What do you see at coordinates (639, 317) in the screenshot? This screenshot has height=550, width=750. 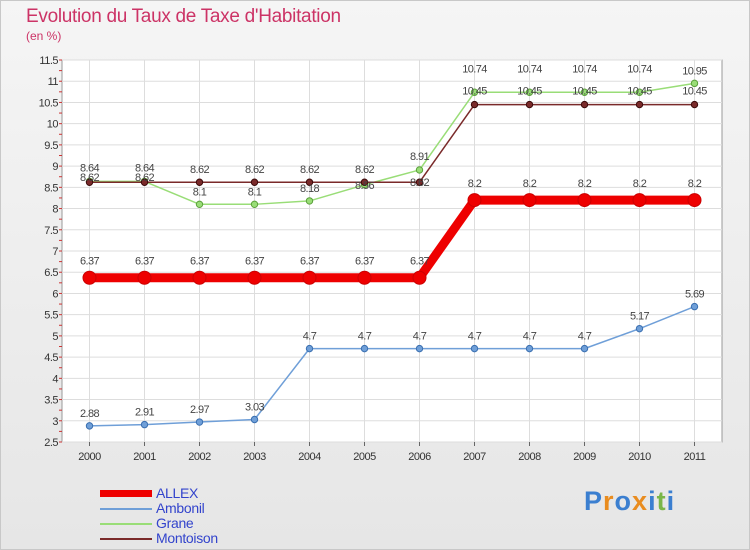 I see `data-label-ambonil: 5.17` at bounding box center [639, 317].